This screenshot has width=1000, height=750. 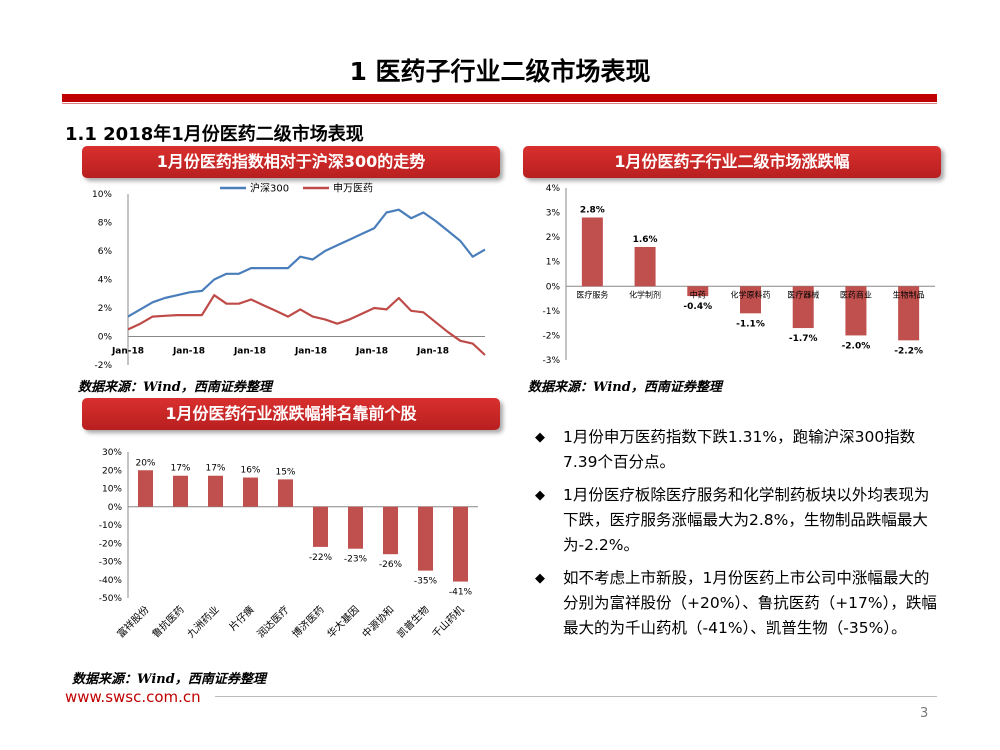 I want to click on x-category-label: 九洲药业, so click(x=203, y=622).